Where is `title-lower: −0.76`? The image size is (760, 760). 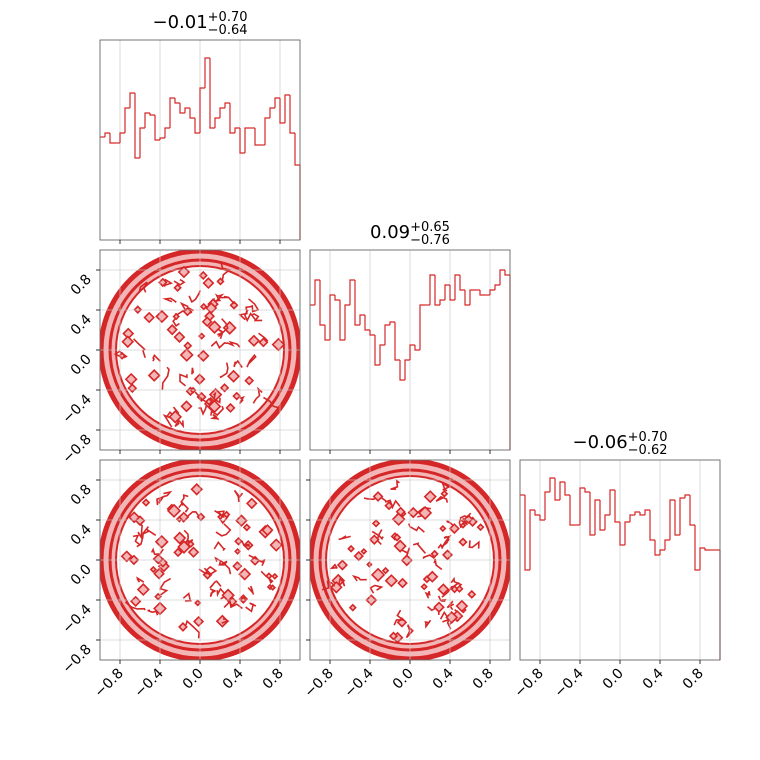 title-lower: −0.76 is located at coordinates (430, 240).